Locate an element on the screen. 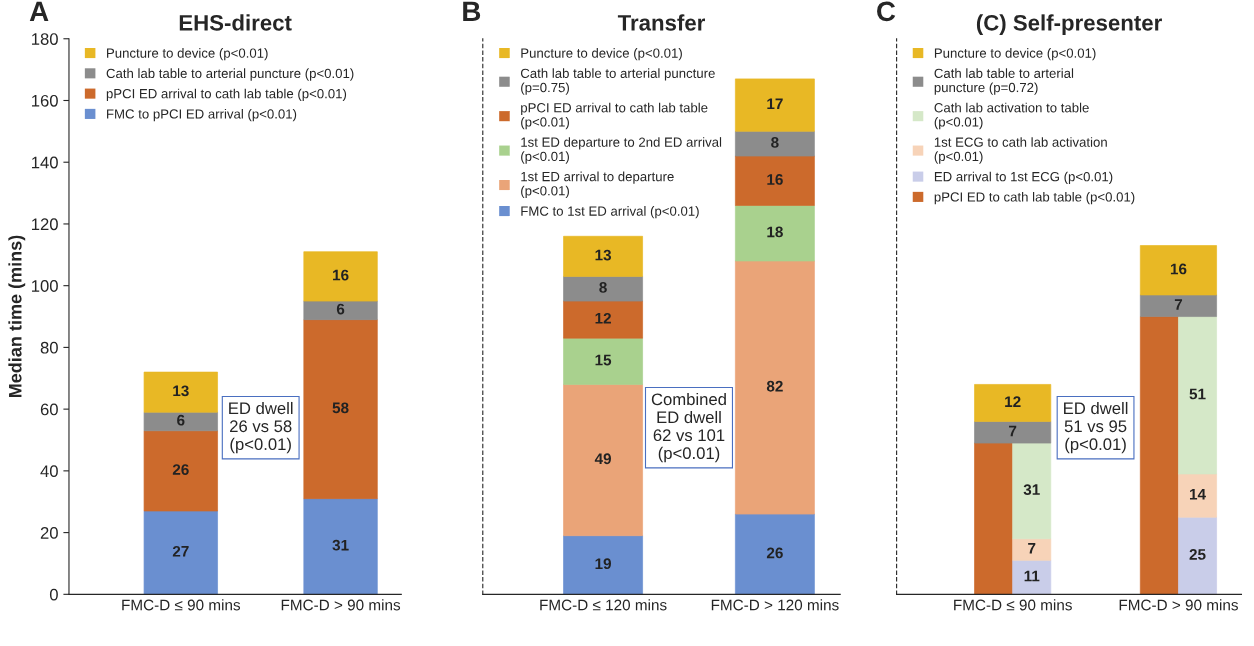 Image resolution: width=1254 pixels, height=646 pixels. x-tick-label: FMC-D ≤ 120 mins is located at coordinates (603, 605).